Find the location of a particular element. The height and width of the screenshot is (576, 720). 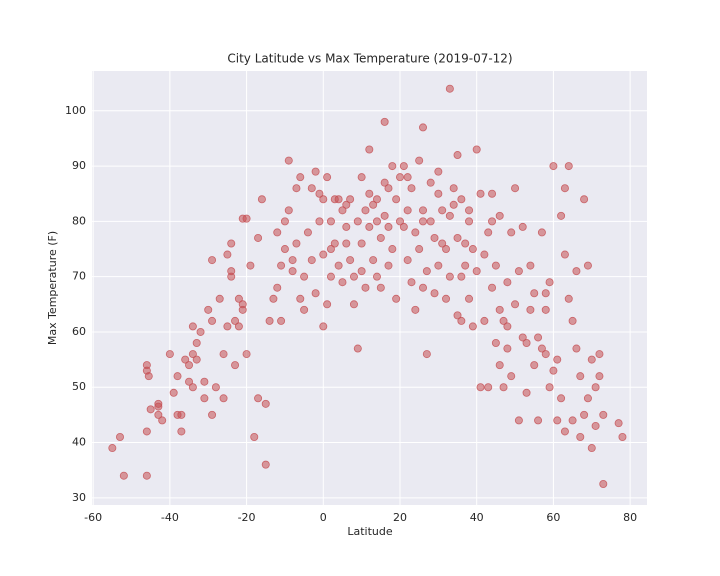

x-tick-label: -20 is located at coordinates (247, 517).